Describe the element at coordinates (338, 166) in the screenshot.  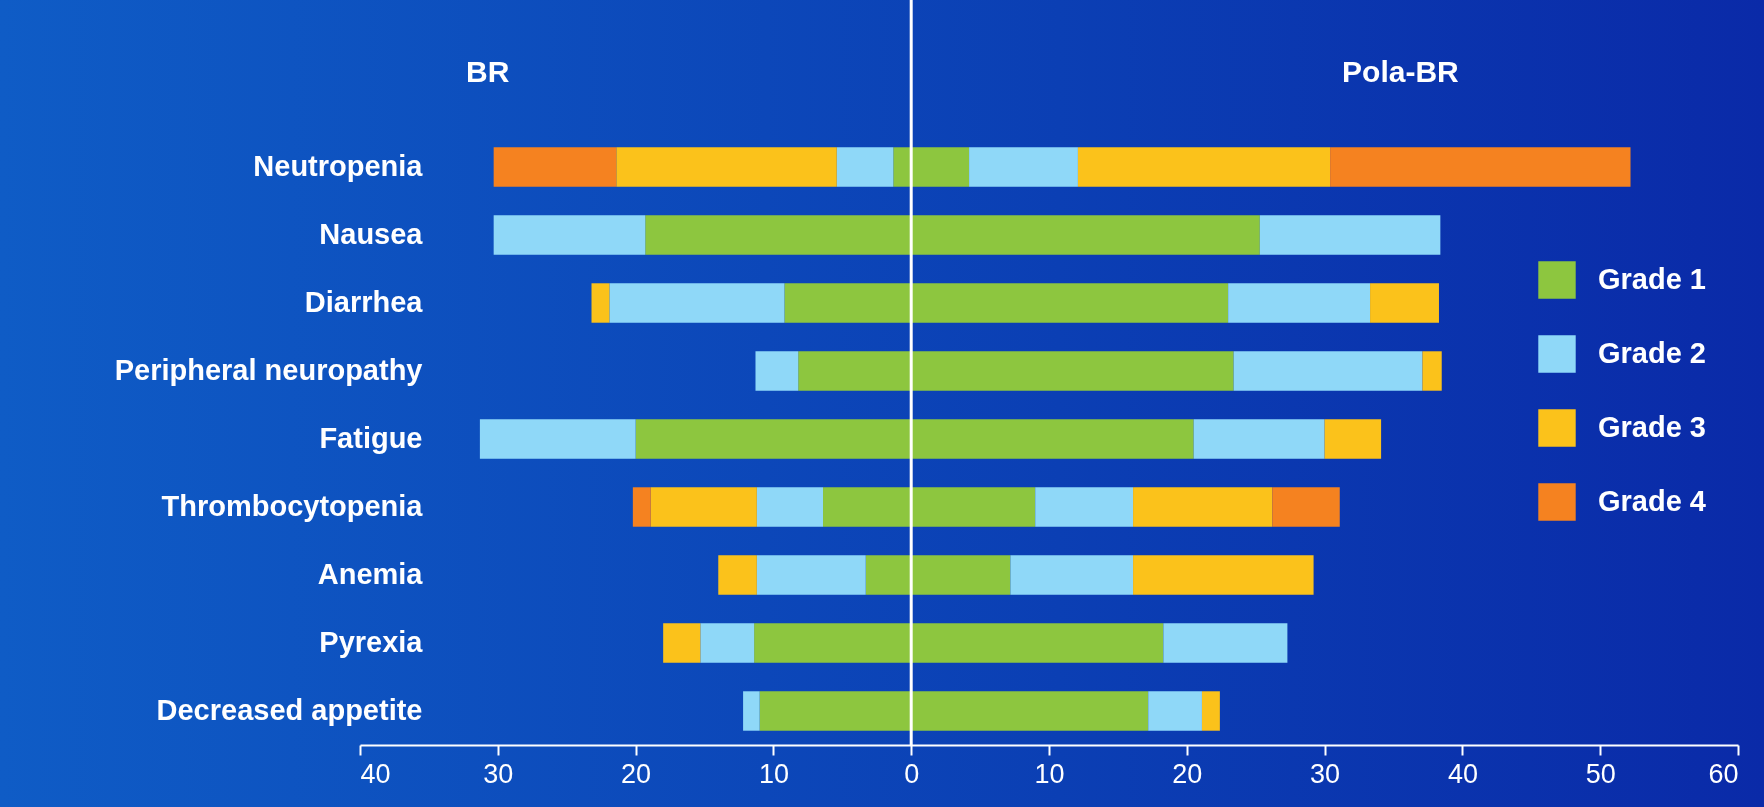
I see `y-tick-label: Neutropenia` at that location.